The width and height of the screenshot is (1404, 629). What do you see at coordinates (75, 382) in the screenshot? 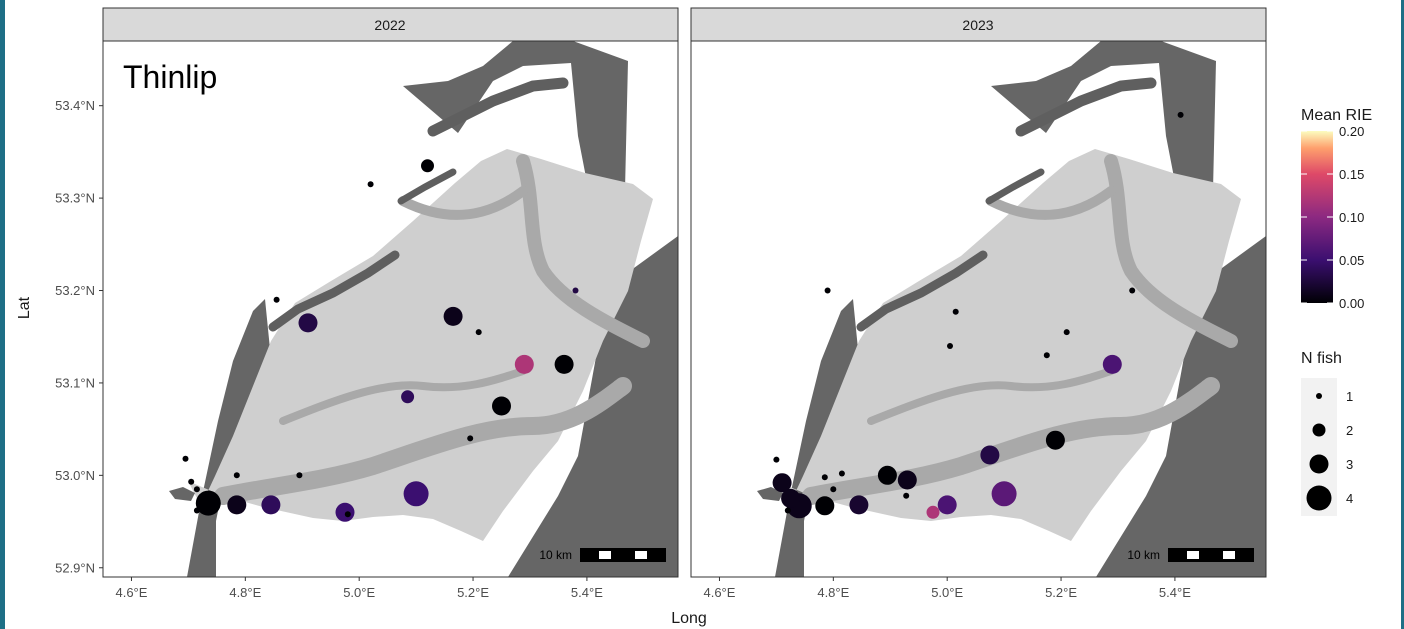
I see `y-tick-label: 53.1°N` at bounding box center [75, 382].